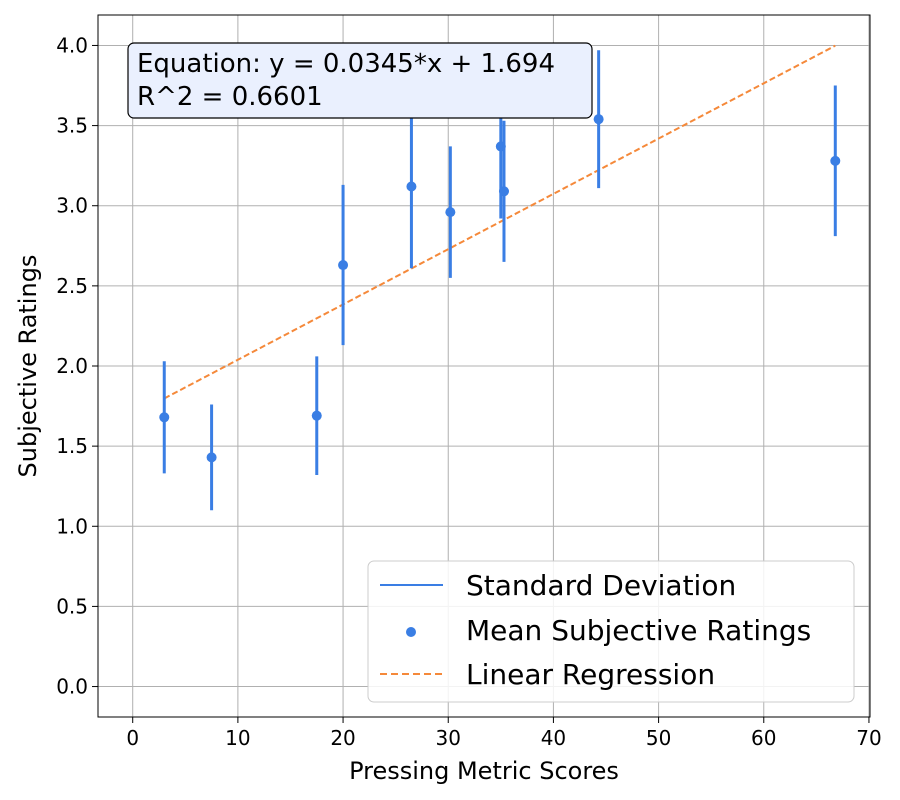  What do you see at coordinates (72, 286) in the screenshot?
I see `y-tick-label: 2.5` at bounding box center [72, 286].